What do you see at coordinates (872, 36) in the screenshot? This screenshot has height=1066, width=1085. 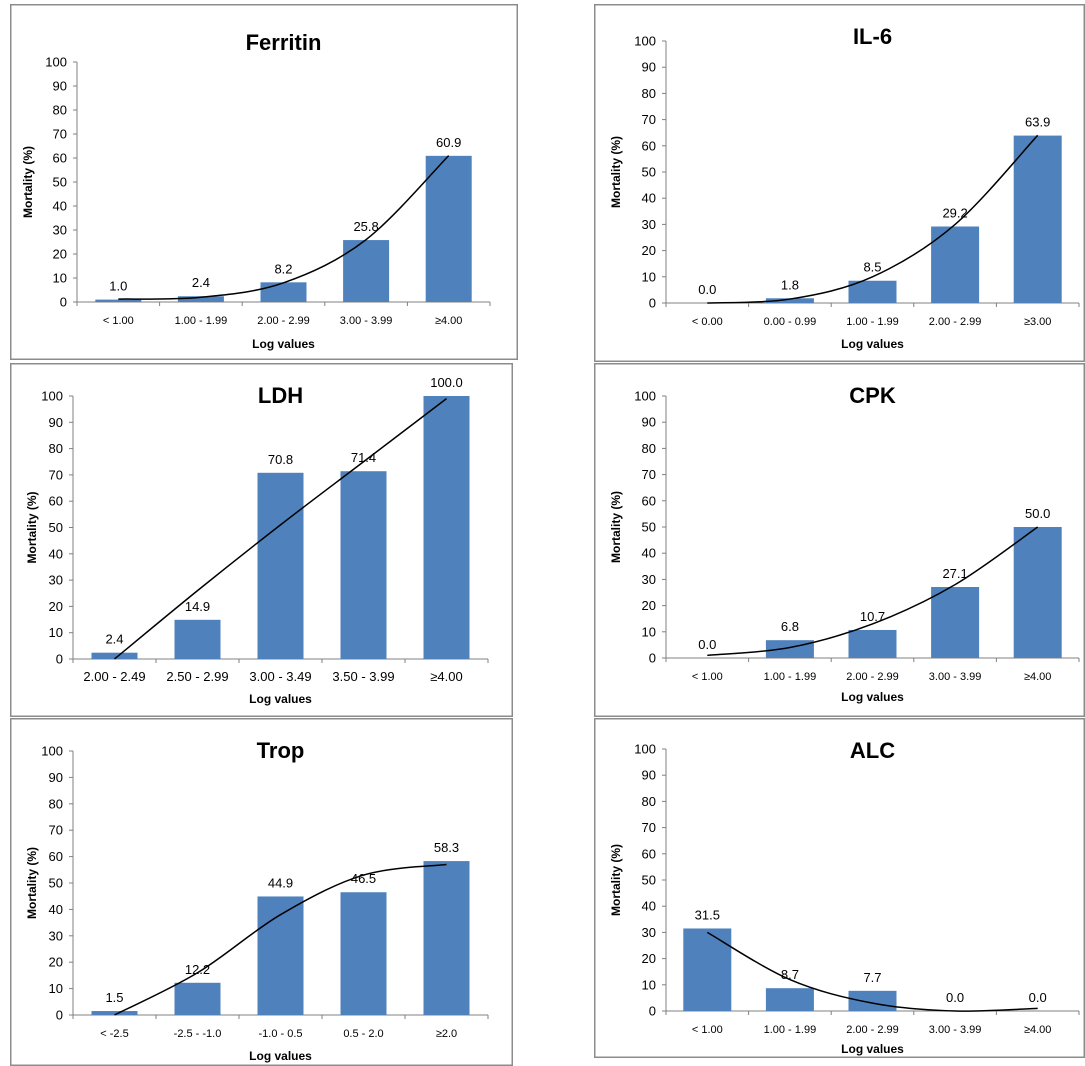 I see `chart-title: IL-6` at bounding box center [872, 36].